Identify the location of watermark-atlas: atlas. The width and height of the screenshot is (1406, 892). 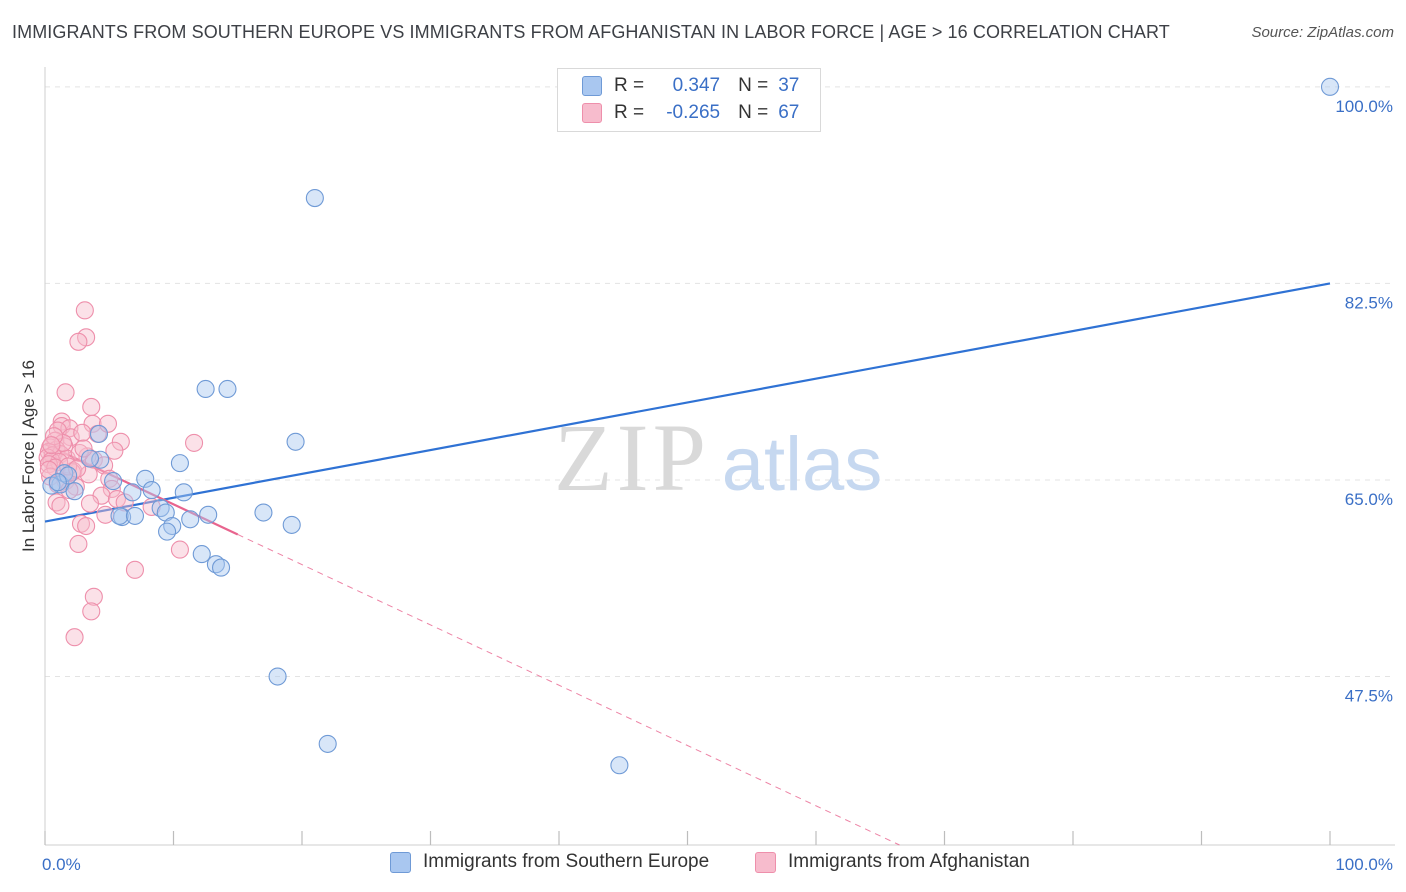
(802, 464).